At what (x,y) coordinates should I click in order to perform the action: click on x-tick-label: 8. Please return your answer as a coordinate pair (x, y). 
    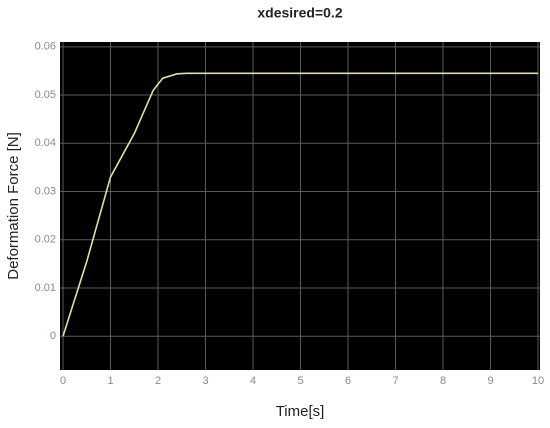
    Looking at the image, I should click on (443, 381).